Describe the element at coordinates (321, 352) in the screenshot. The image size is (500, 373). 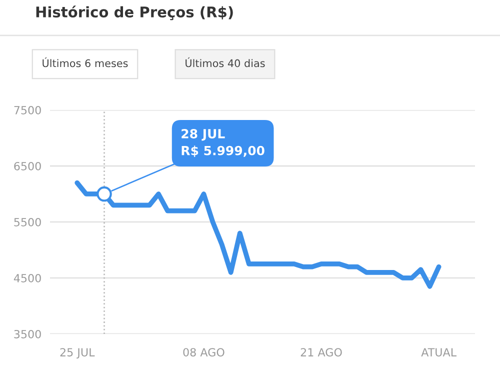
I see `x-tick-label: 21 AGO` at that location.